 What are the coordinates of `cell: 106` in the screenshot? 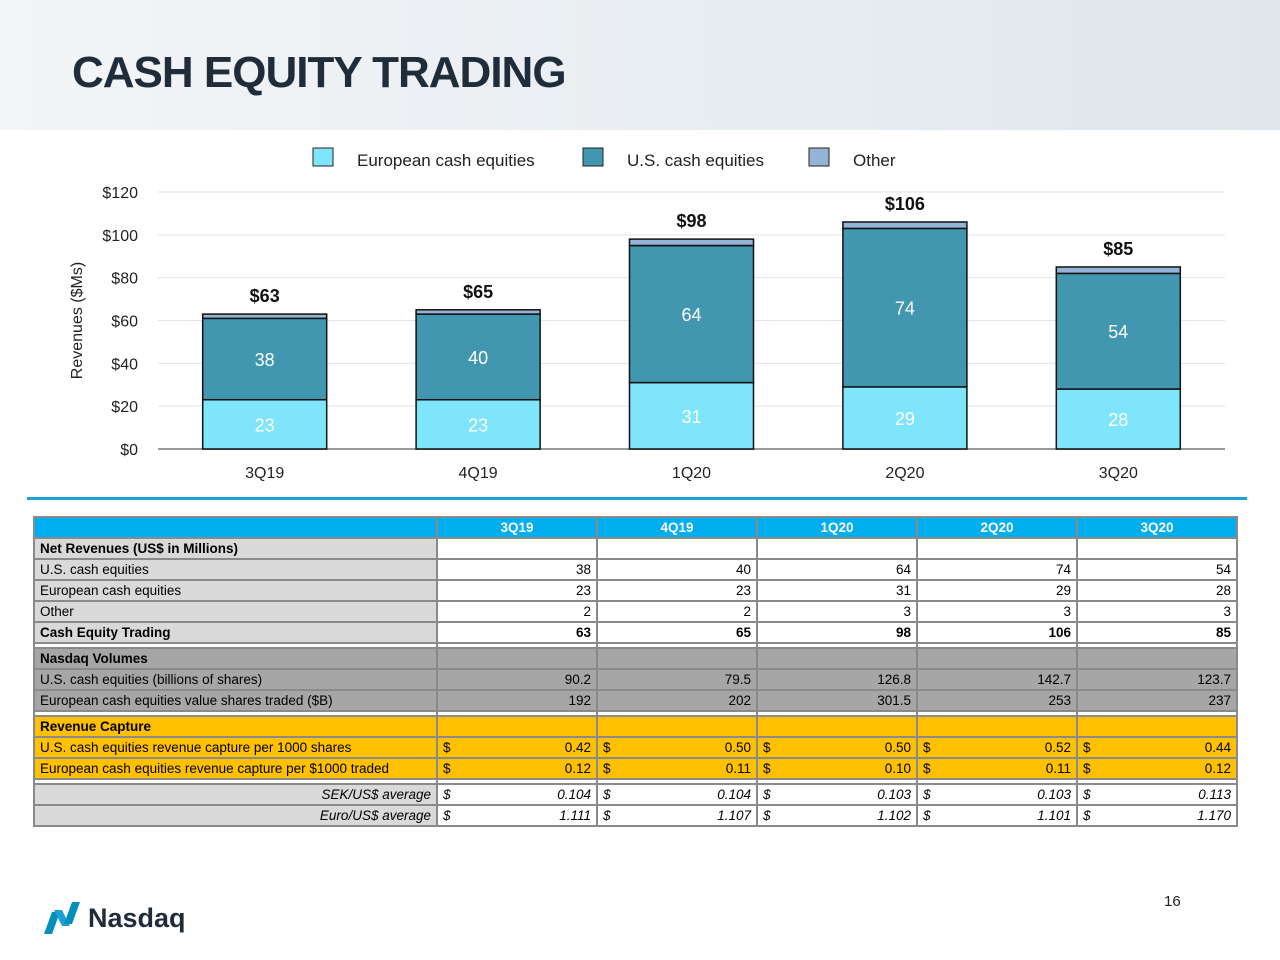 It's located at (997, 632).